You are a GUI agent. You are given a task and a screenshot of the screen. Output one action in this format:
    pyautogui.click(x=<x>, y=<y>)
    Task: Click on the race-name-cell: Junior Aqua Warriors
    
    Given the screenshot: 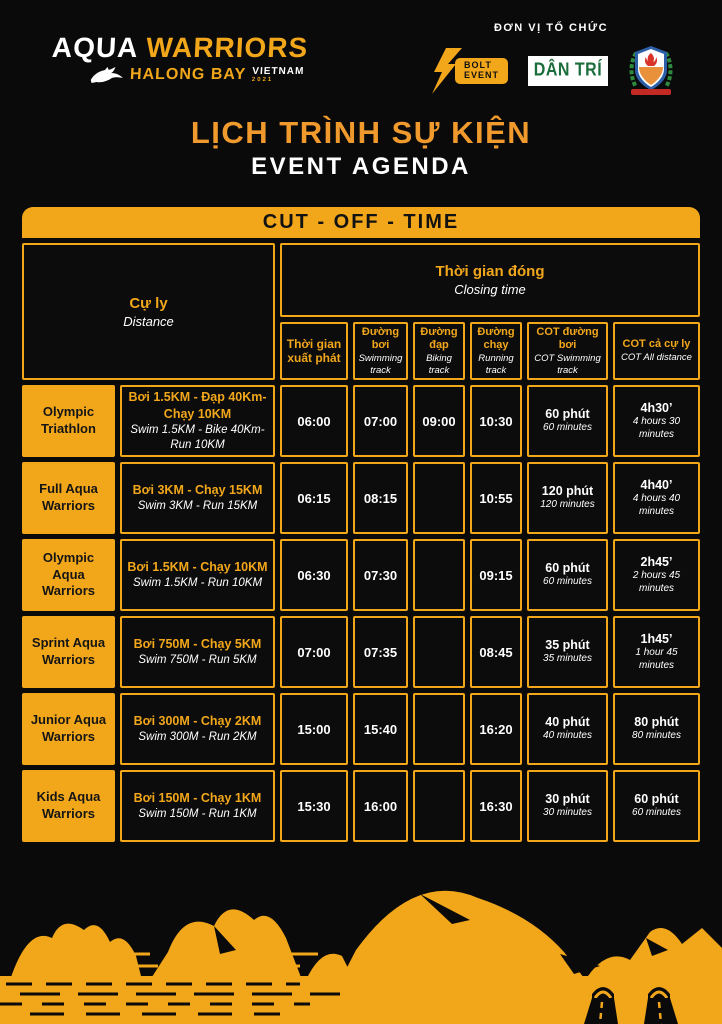 What is the action you would take?
    pyautogui.click(x=68, y=729)
    